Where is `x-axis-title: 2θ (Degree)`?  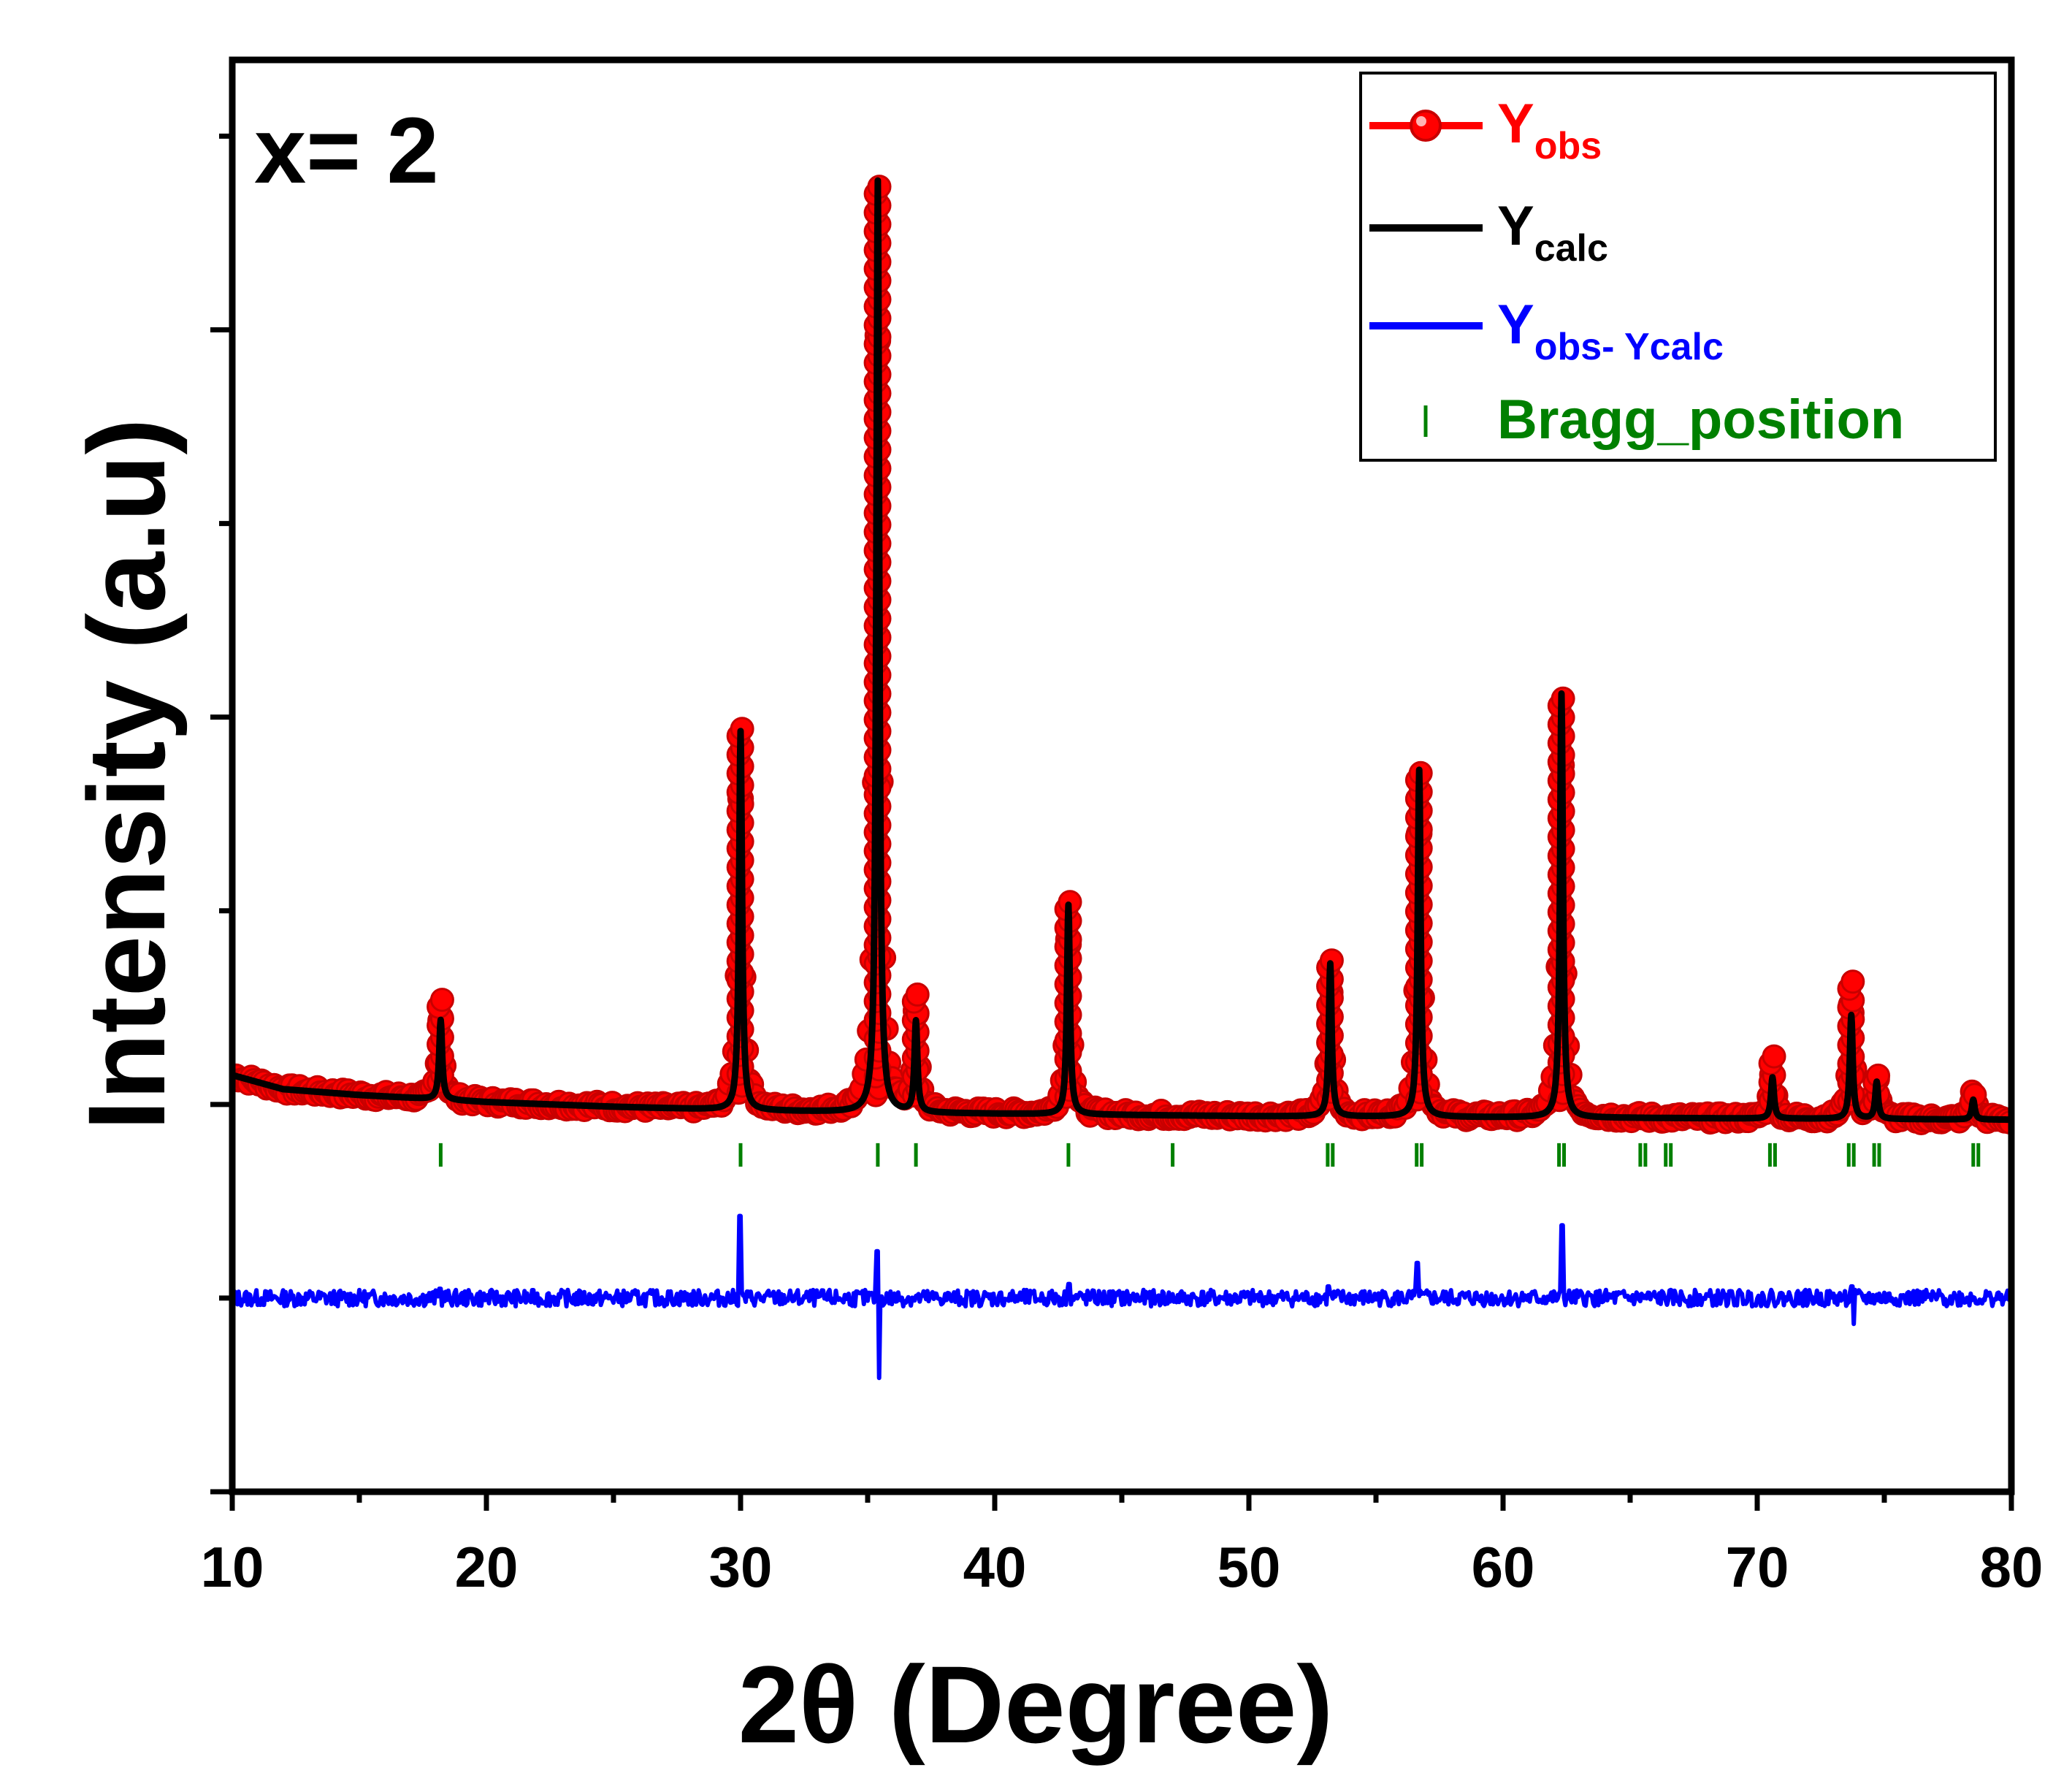 x-axis-title: 2θ (Degree) is located at coordinates (1036, 1704).